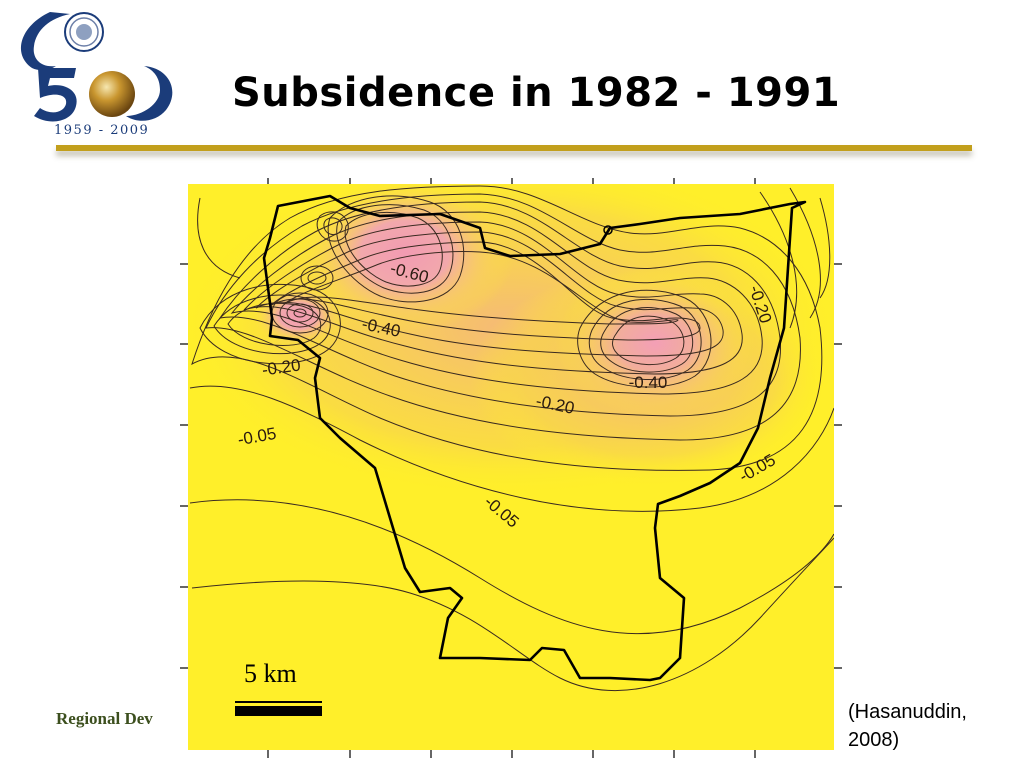  What do you see at coordinates (536, 93) in the screenshot?
I see `page-title: Subsidence in 1982 - 1991` at bounding box center [536, 93].